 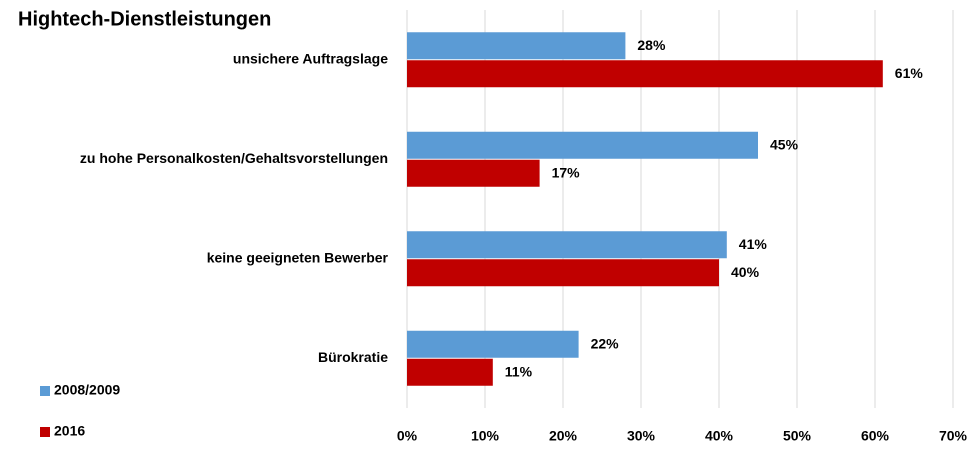 I want to click on data-label: 28%, so click(x=651, y=45).